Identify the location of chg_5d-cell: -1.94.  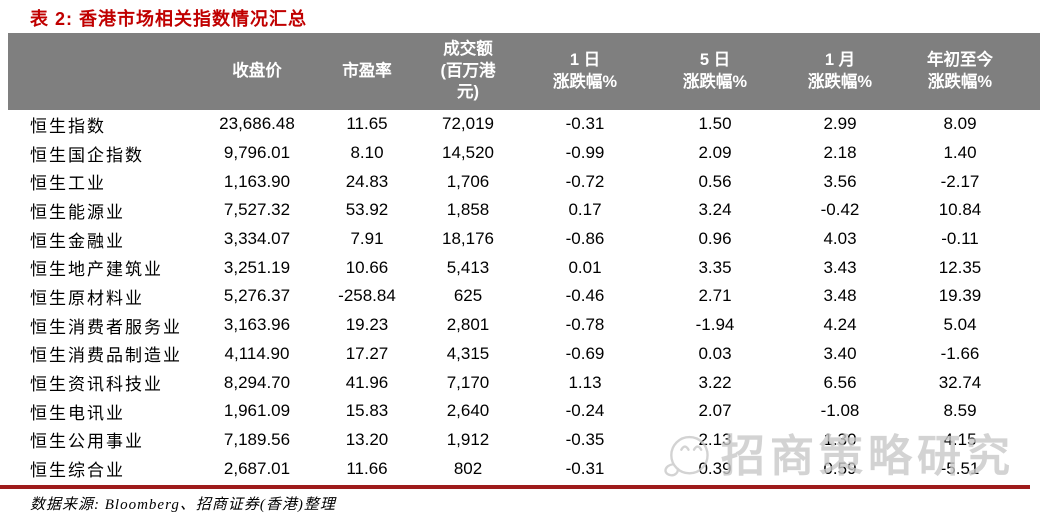
(715, 325).